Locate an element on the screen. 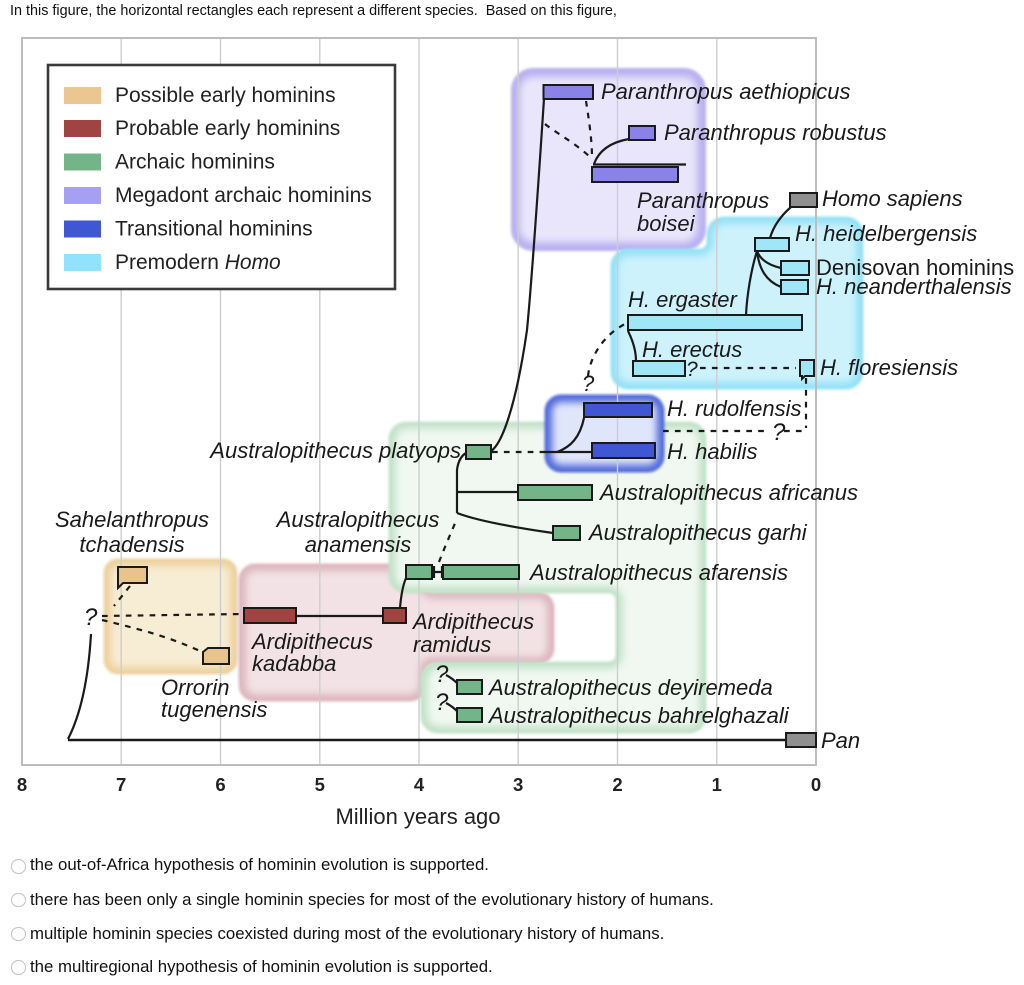  svg-text: Transitional hominins is located at coordinates (214, 229).